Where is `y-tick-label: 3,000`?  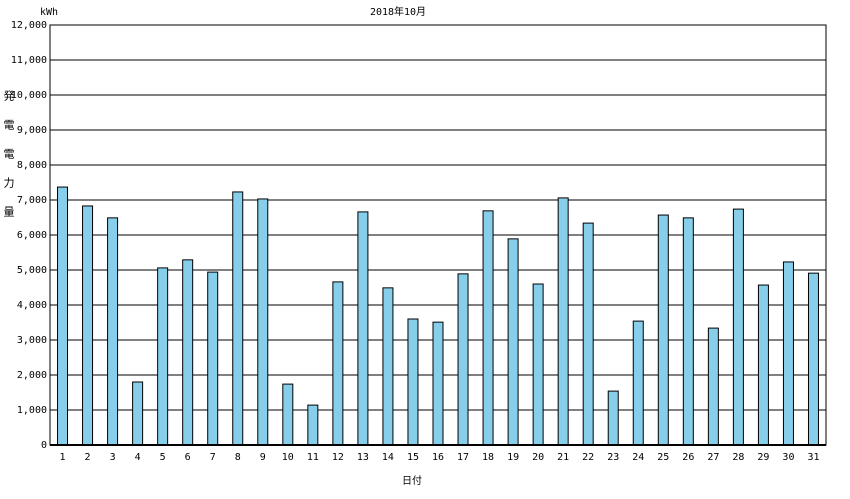
y-tick-label: 3,000 is located at coordinates (32, 340).